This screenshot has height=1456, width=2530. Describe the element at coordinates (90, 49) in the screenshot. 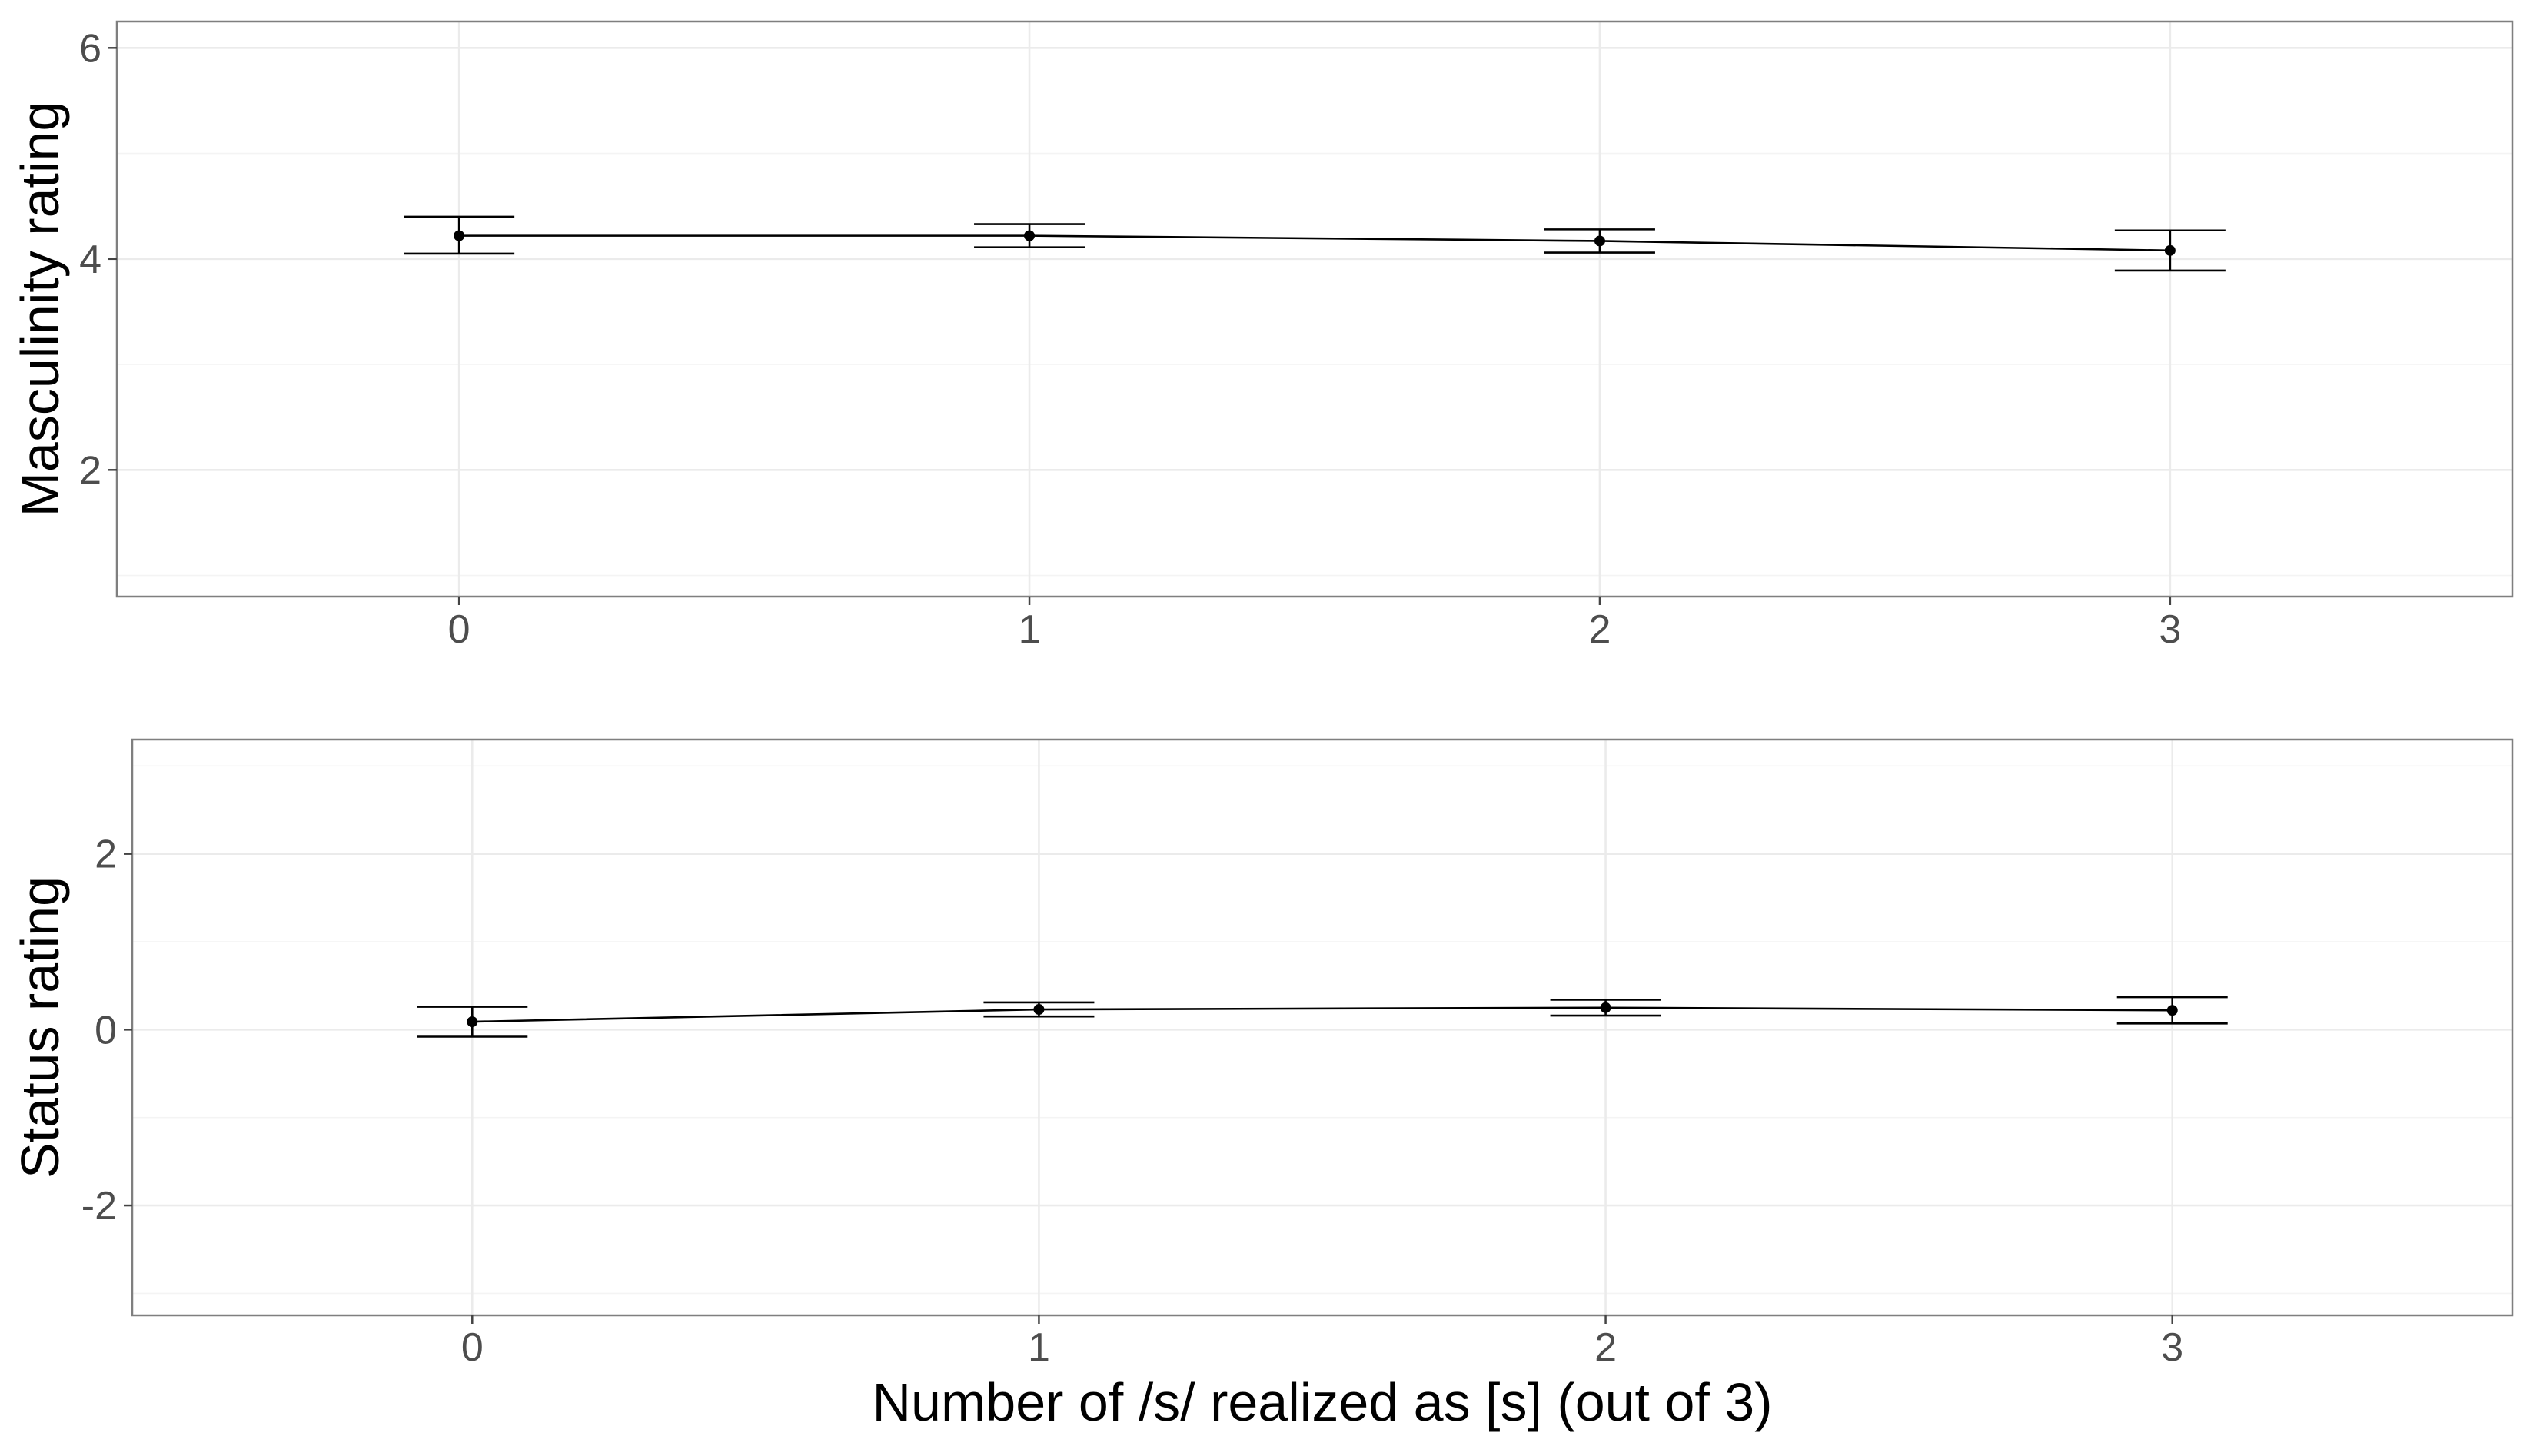

I see `y-tick-label: 6` at that location.